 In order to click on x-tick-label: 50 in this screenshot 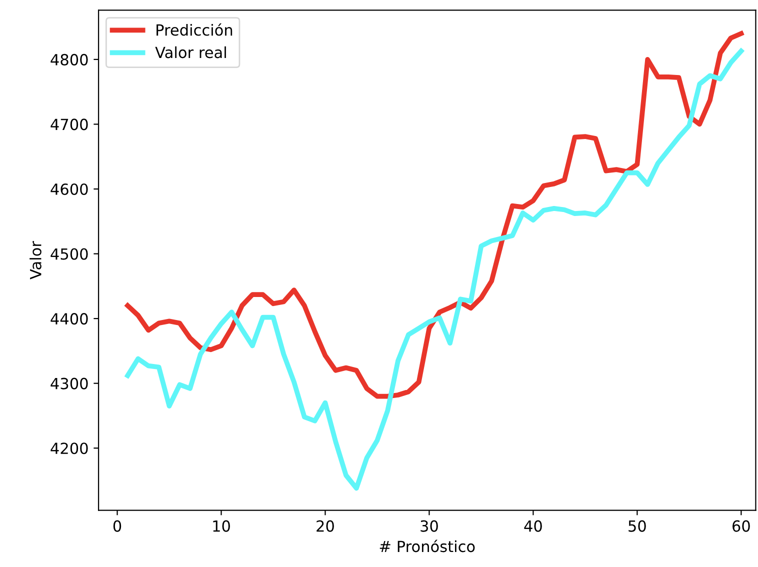, I will do `click(637, 526)`.